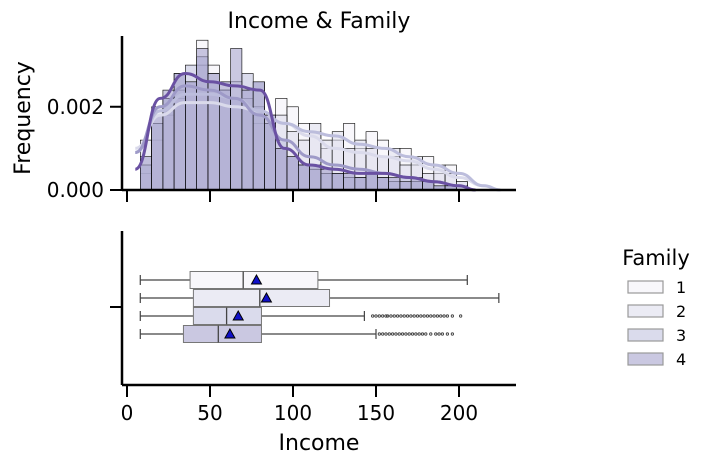 The width and height of the screenshot is (713, 465). I want to click on x-tick-label: 0, so click(127, 413).